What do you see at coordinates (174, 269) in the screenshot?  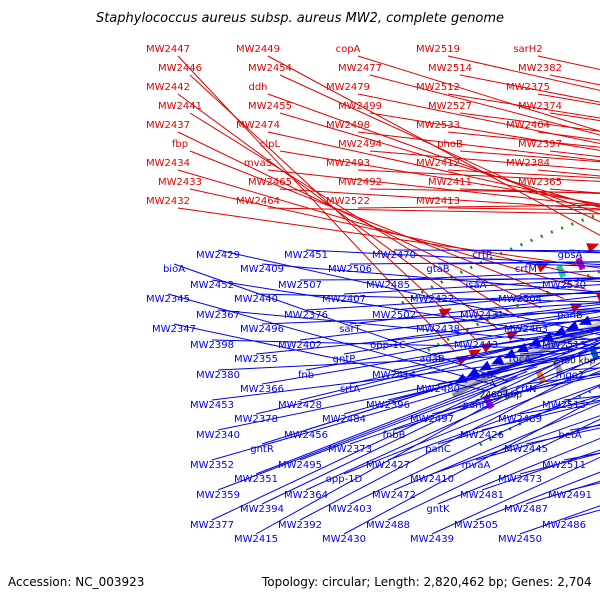 I see `reverse-gene-label: bioA` at bounding box center [174, 269].